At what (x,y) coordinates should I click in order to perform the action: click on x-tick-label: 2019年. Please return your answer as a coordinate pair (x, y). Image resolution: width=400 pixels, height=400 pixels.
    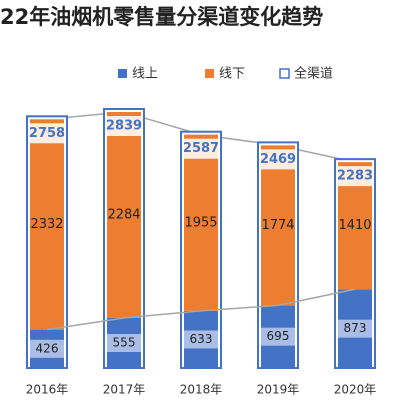
    Looking at the image, I should click on (278, 390).